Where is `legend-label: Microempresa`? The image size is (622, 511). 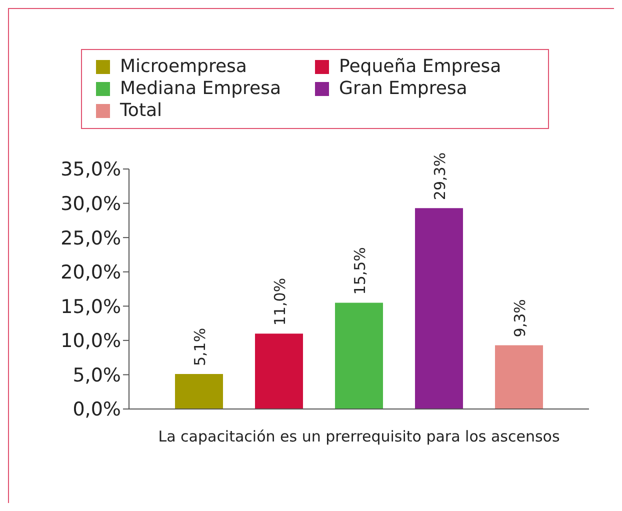
legend-label: Microempresa is located at coordinates (183, 67).